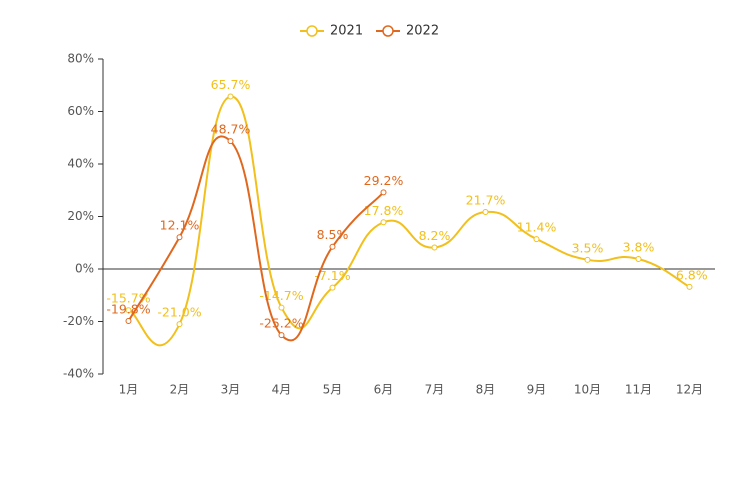 This screenshot has height=496, width=744. What do you see at coordinates (435, 390) in the screenshot?
I see `x-tick-label: 7月` at bounding box center [435, 390].